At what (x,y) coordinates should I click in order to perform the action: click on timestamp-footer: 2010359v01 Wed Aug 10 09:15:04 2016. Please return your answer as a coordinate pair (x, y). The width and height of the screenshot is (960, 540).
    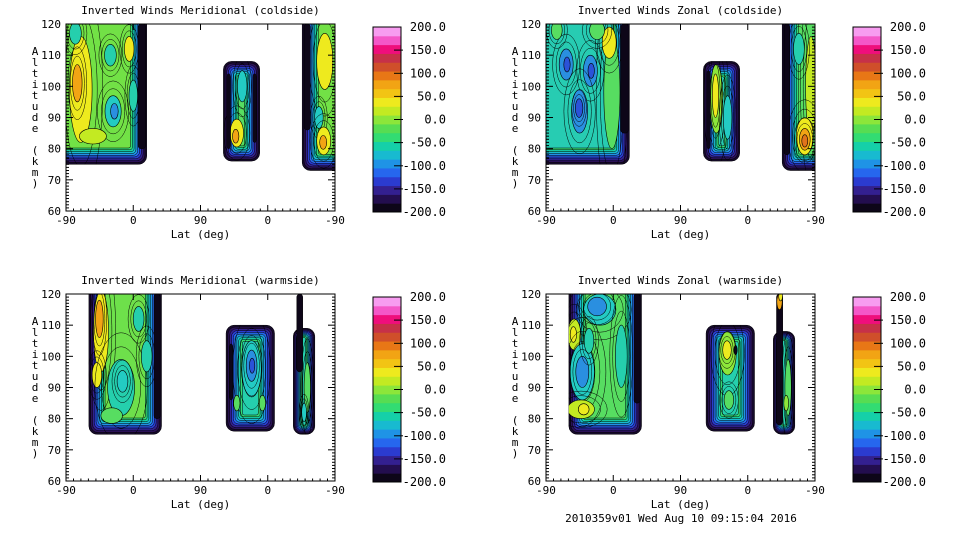
    Looking at the image, I should click on (681, 518).